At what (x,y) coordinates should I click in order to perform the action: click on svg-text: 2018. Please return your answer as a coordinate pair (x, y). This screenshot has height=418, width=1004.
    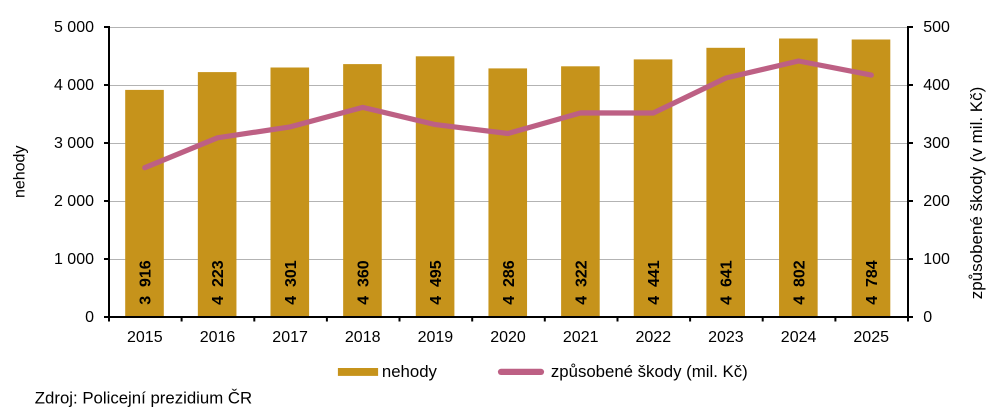
    Looking at the image, I should click on (363, 337).